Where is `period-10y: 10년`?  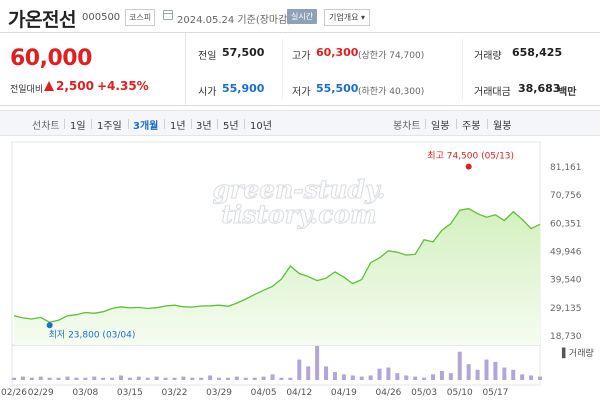 period-10y: 10년 is located at coordinates (261, 126).